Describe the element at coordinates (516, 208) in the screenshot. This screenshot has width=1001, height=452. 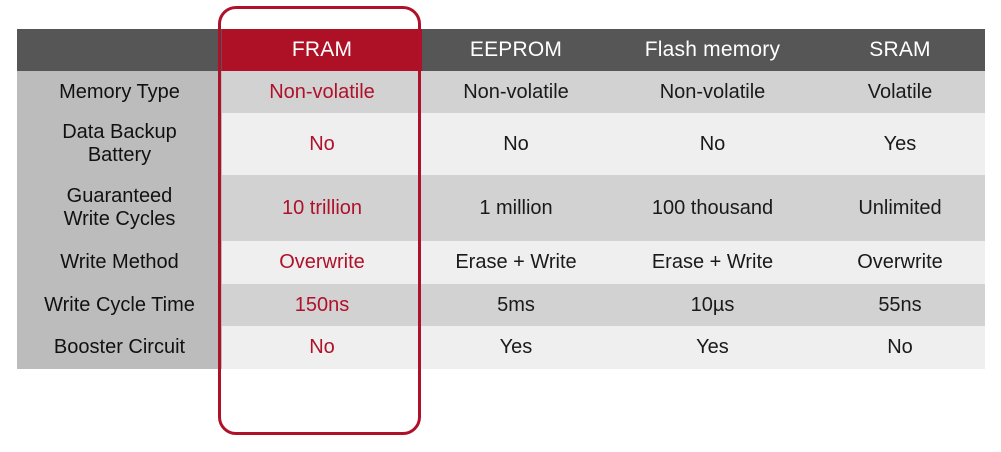
I see `cell-eeprom-guaranteed-write-cycles: 1 million` at that location.